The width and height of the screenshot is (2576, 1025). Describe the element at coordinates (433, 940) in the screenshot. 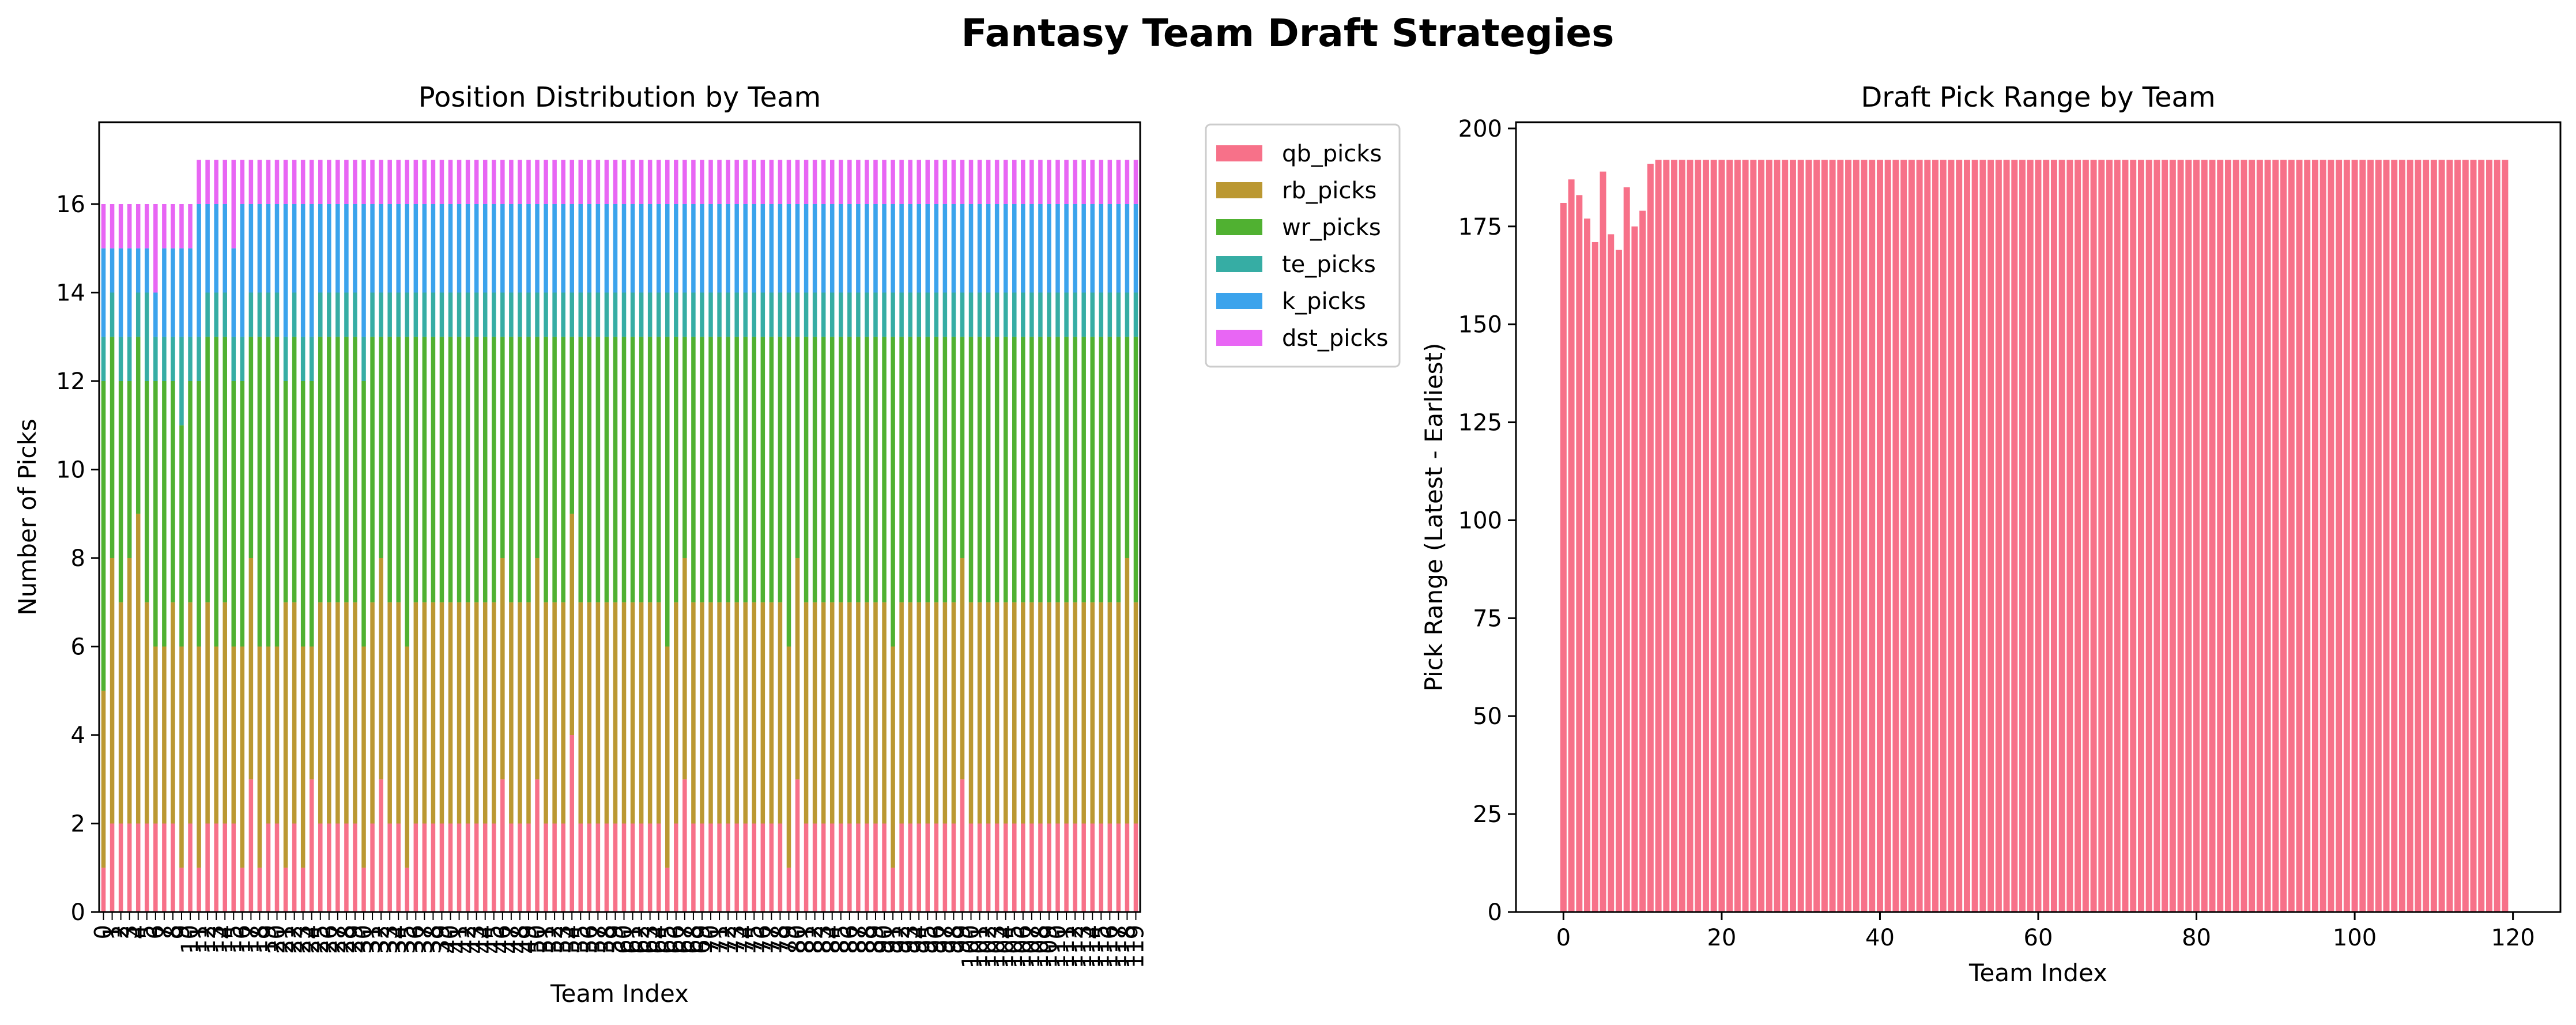

I see `x-tick-label: 38` at that location.